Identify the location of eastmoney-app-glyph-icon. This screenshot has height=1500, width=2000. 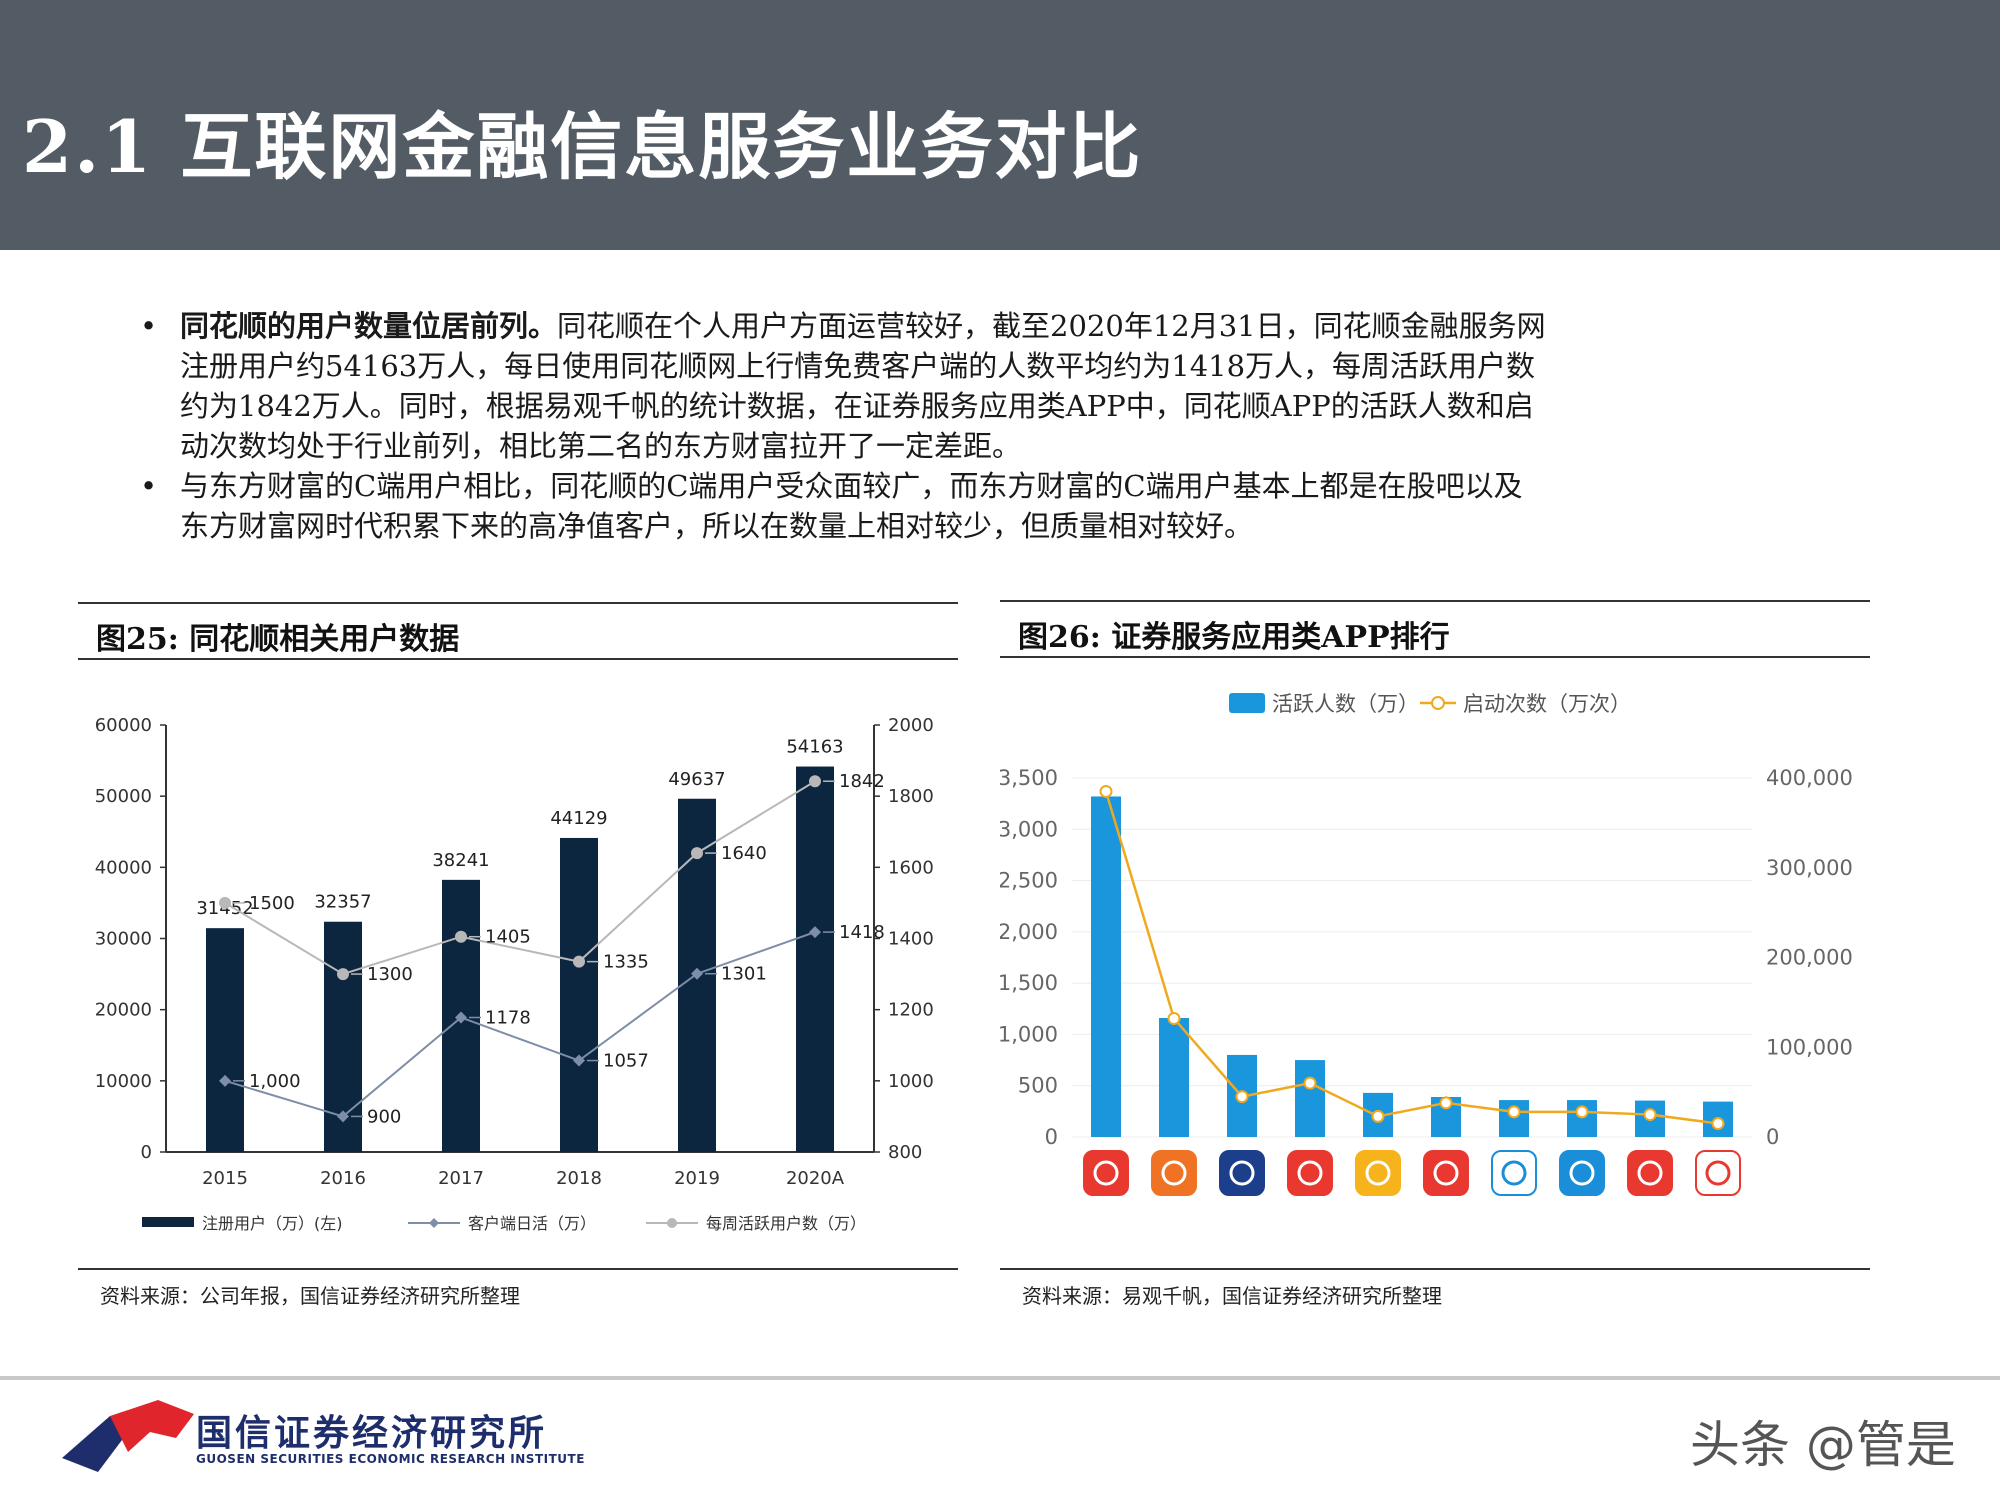
(1174, 1173).